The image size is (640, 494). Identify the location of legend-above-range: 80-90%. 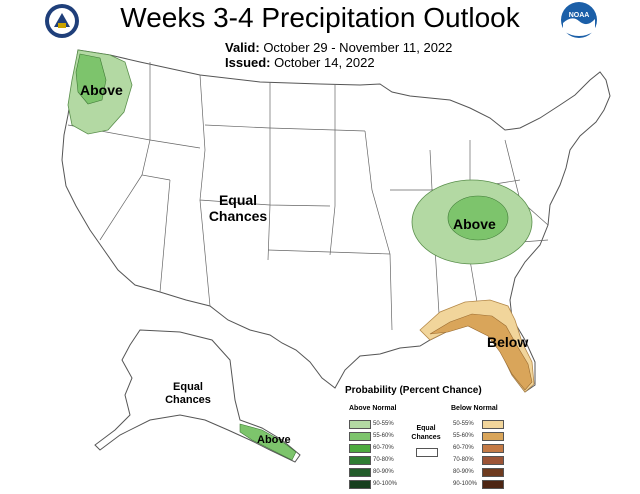
(383, 472).